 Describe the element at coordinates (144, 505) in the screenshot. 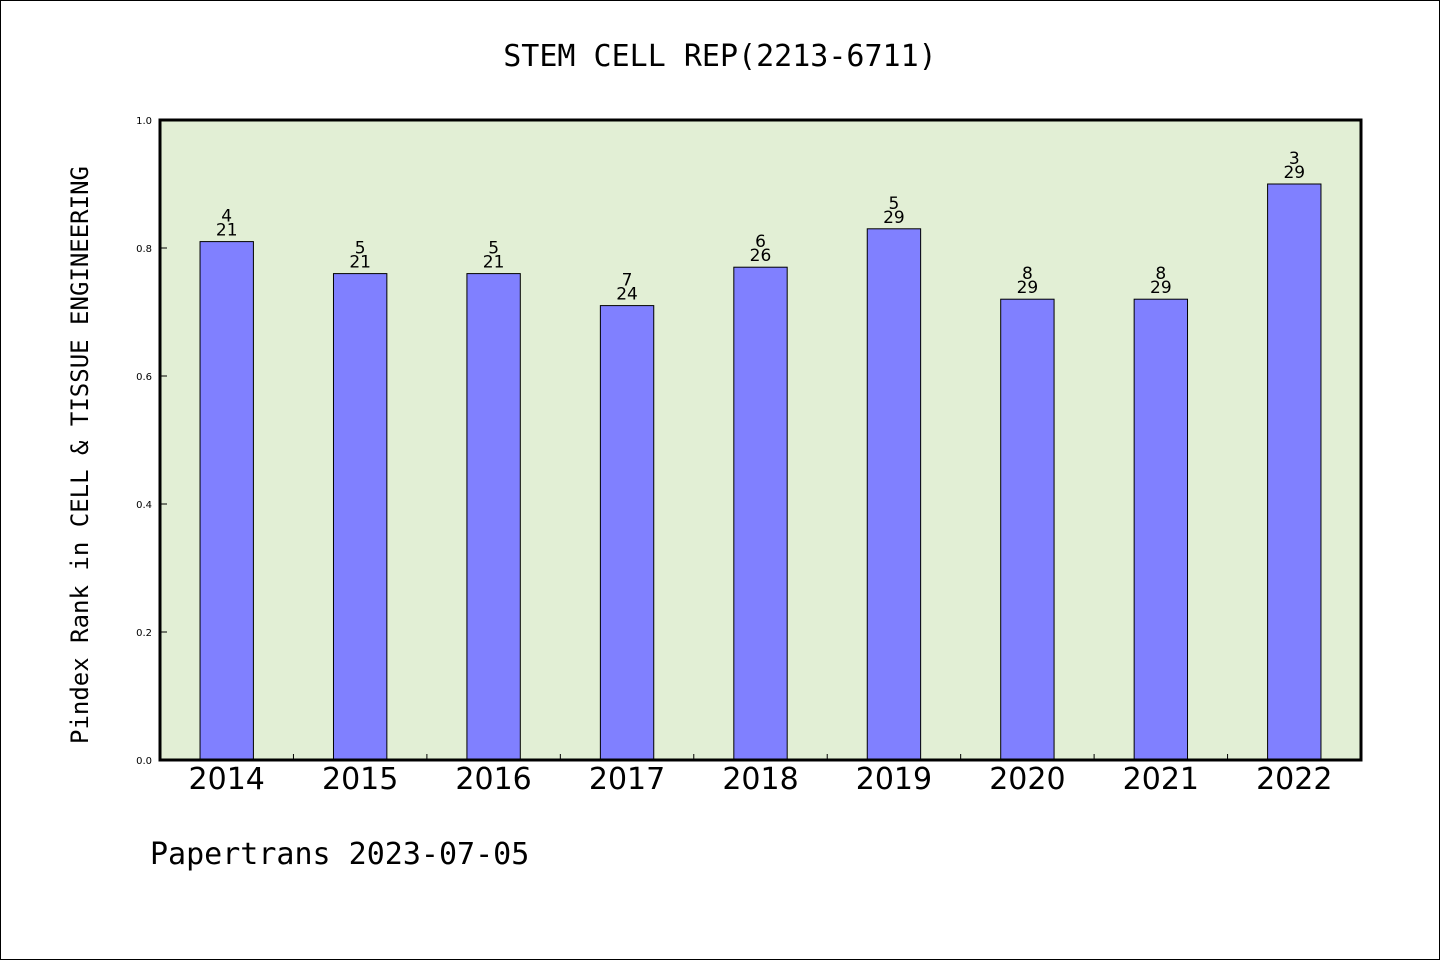

I see `y-tick-label: 0.4` at that location.